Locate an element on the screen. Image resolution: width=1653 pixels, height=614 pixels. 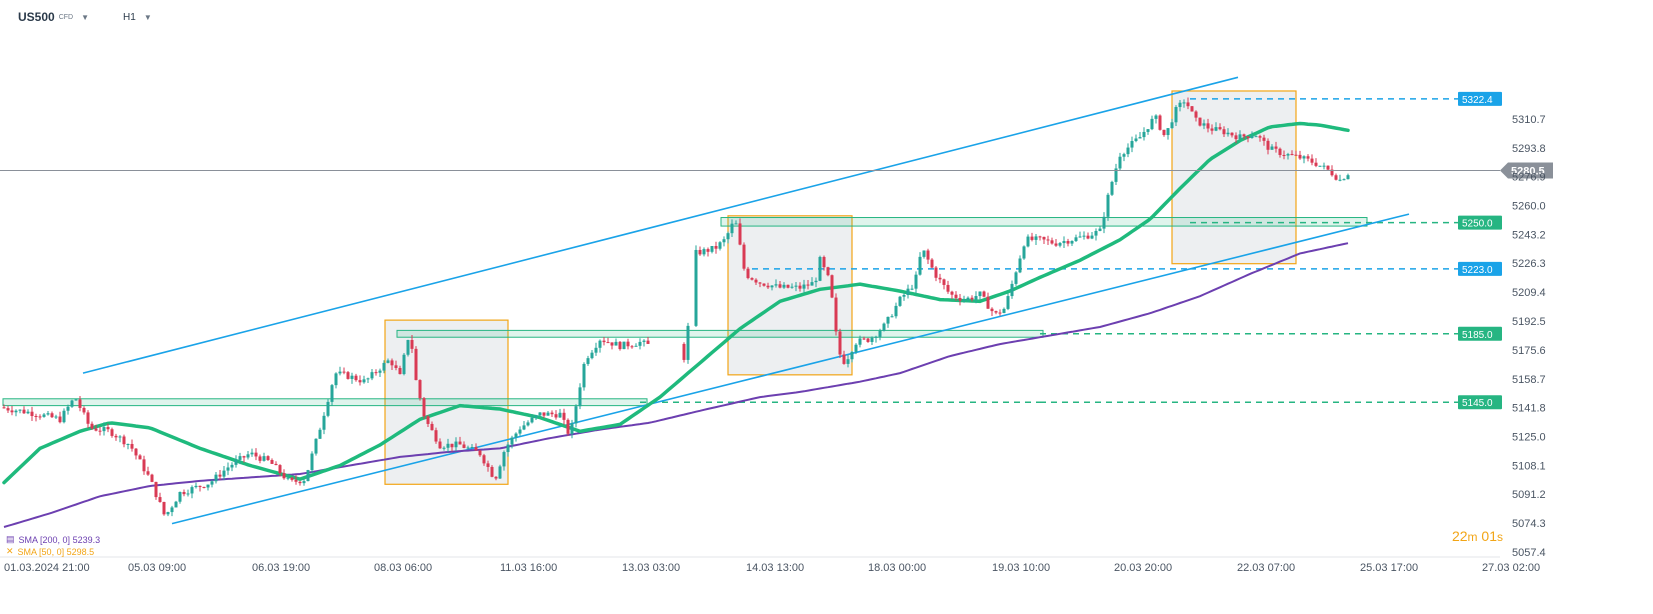
chart-header: US500 CFD ▼ H1 ▼ is located at coordinates (85, 17).